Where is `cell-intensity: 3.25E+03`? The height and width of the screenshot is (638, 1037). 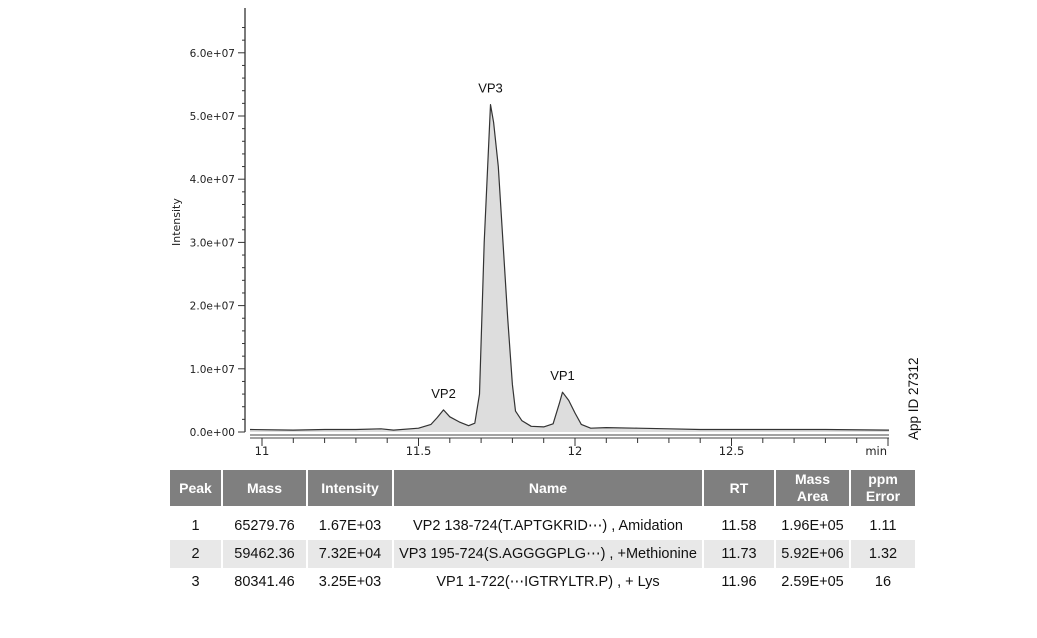
cell-intensity: 3.25E+03 is located at coordinates (350, 582).